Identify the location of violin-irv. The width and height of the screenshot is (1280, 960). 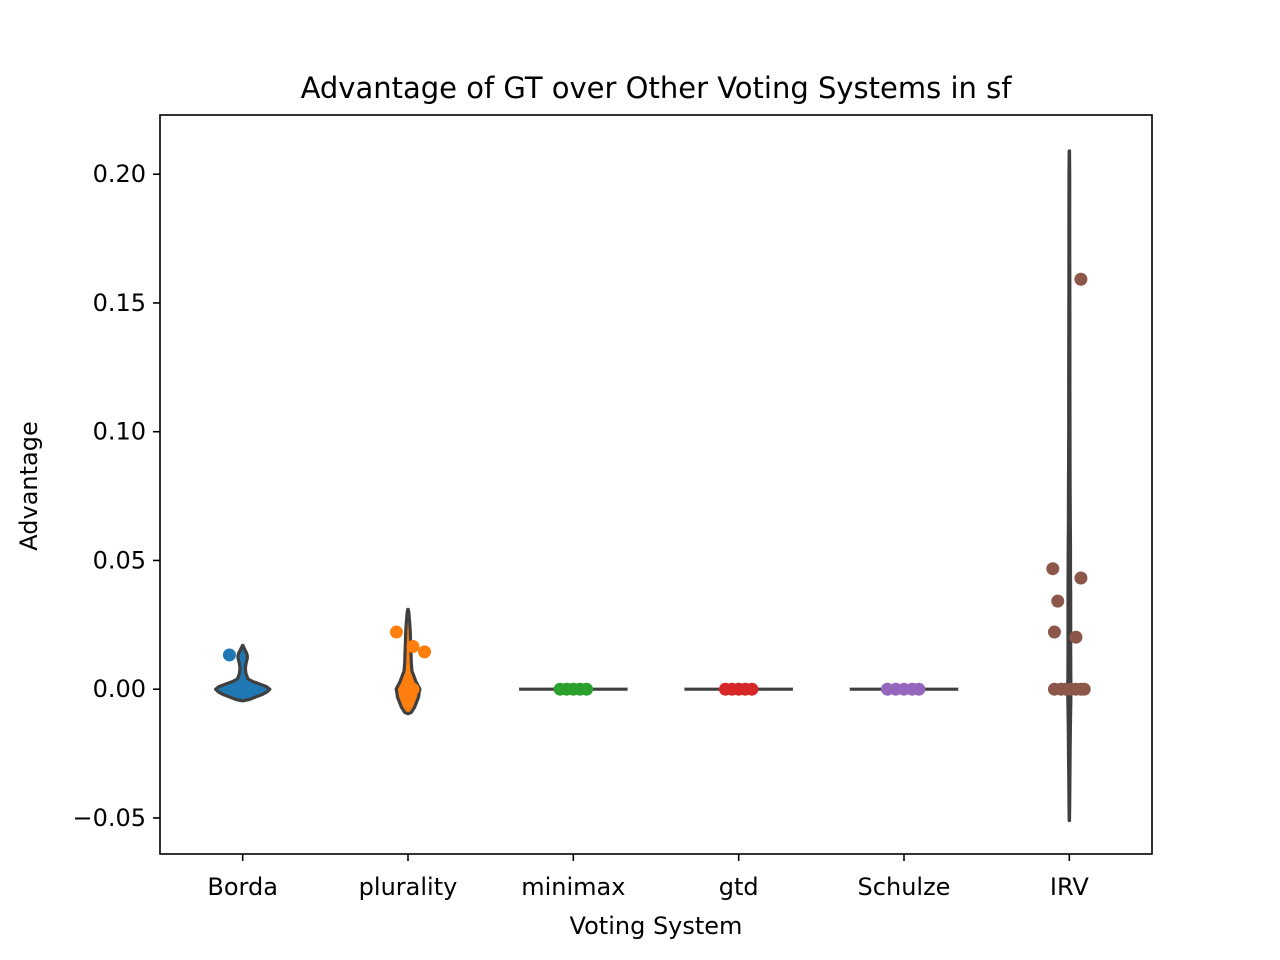
(1068, 486).